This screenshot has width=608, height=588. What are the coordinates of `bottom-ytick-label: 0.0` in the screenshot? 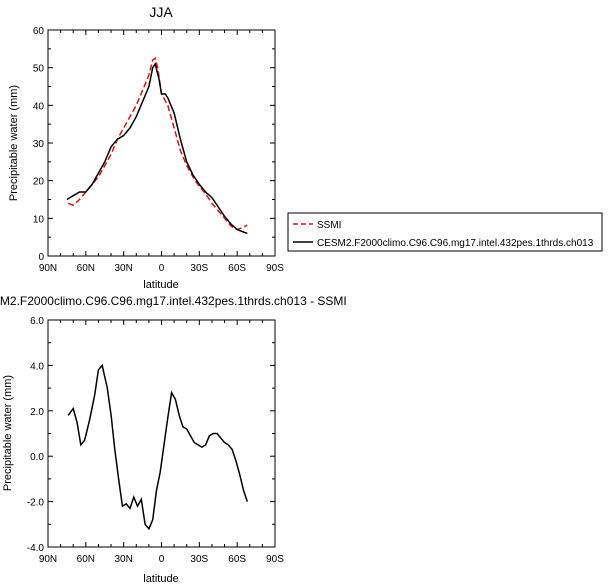 It's located at (37, 457).